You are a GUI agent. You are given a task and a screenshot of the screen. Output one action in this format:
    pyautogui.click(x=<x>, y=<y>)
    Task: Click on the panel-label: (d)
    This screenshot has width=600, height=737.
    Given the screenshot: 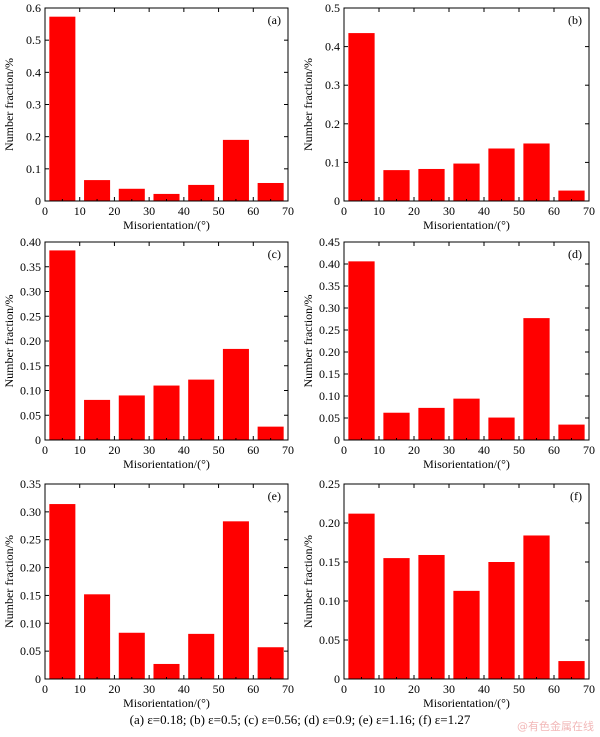 What is the action you would take?
    pyautogui.click(x=575, y=254)
    